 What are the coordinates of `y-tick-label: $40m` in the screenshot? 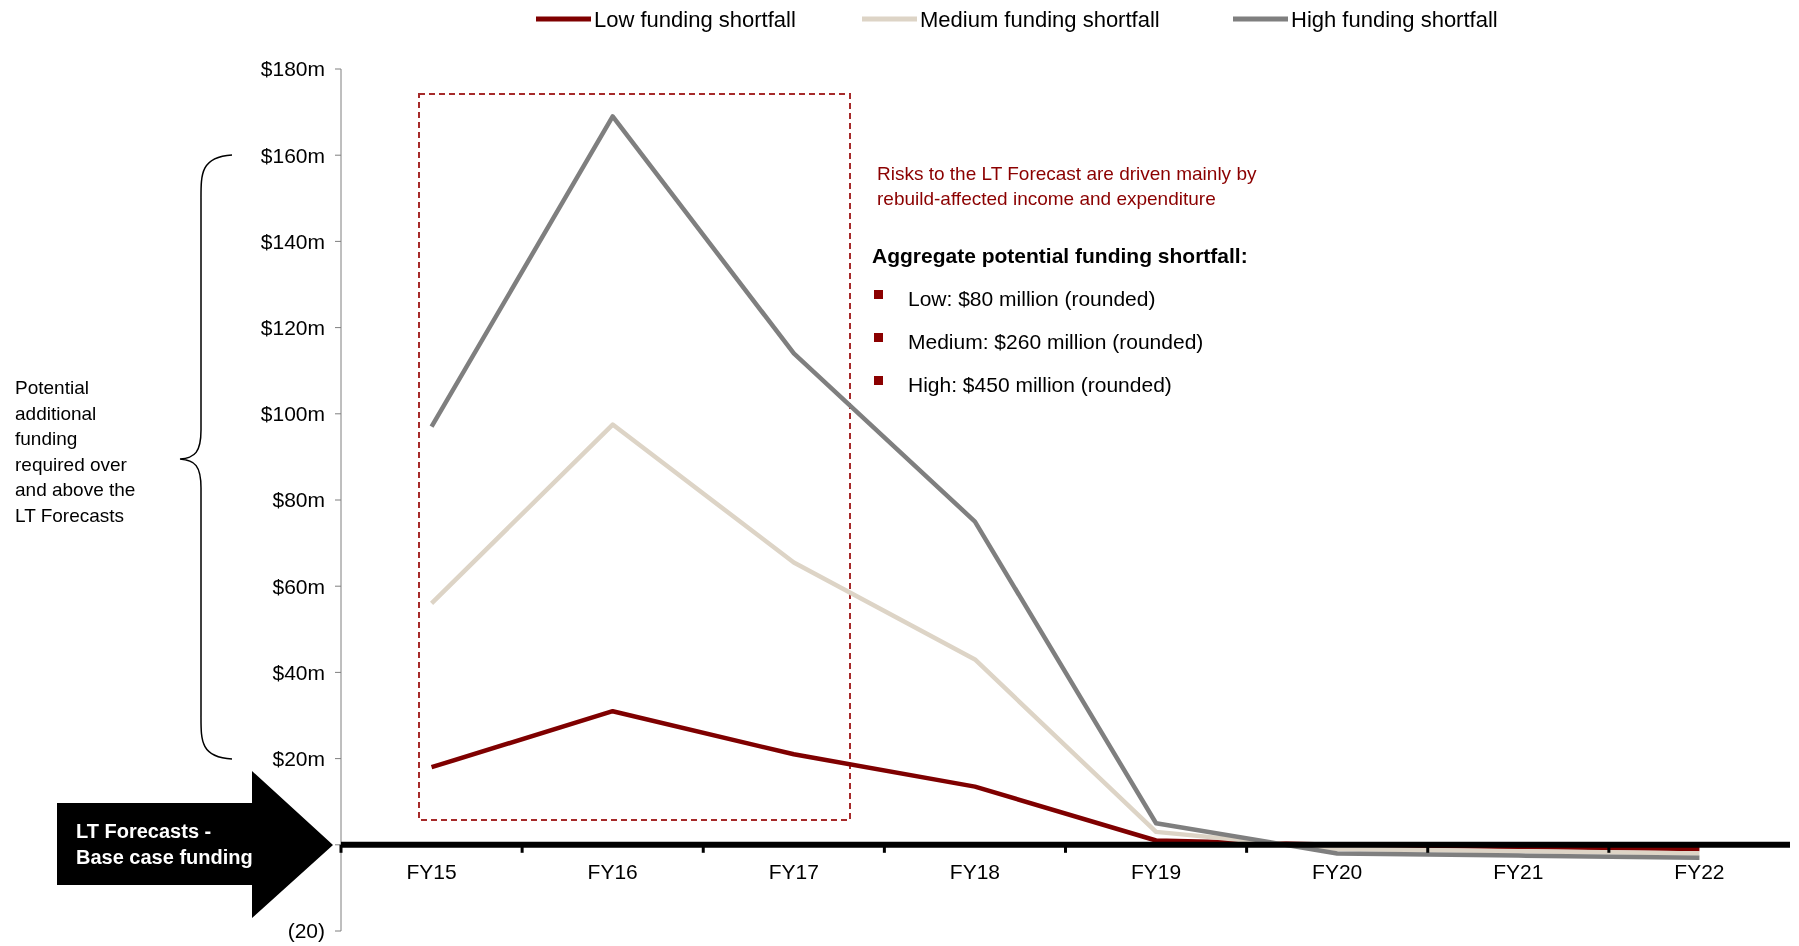 It's located at (298, 672).